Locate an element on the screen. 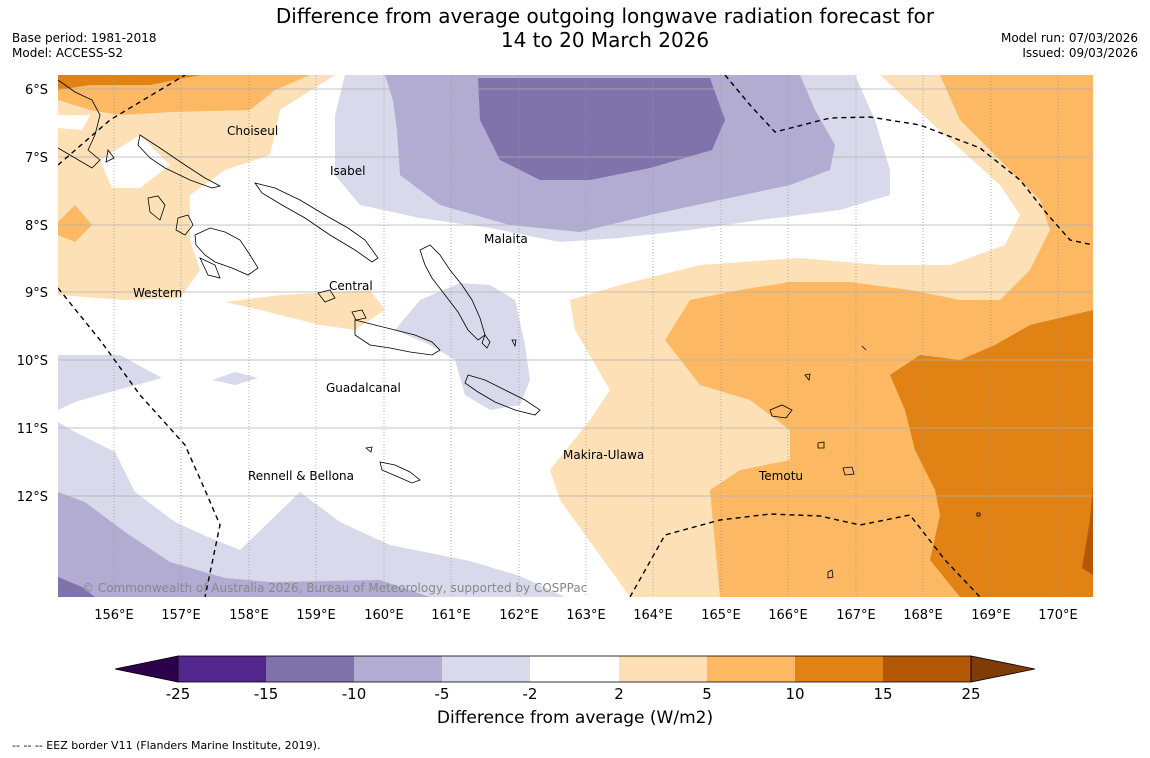  colorbar-outline is located at coordinates (574, 669).